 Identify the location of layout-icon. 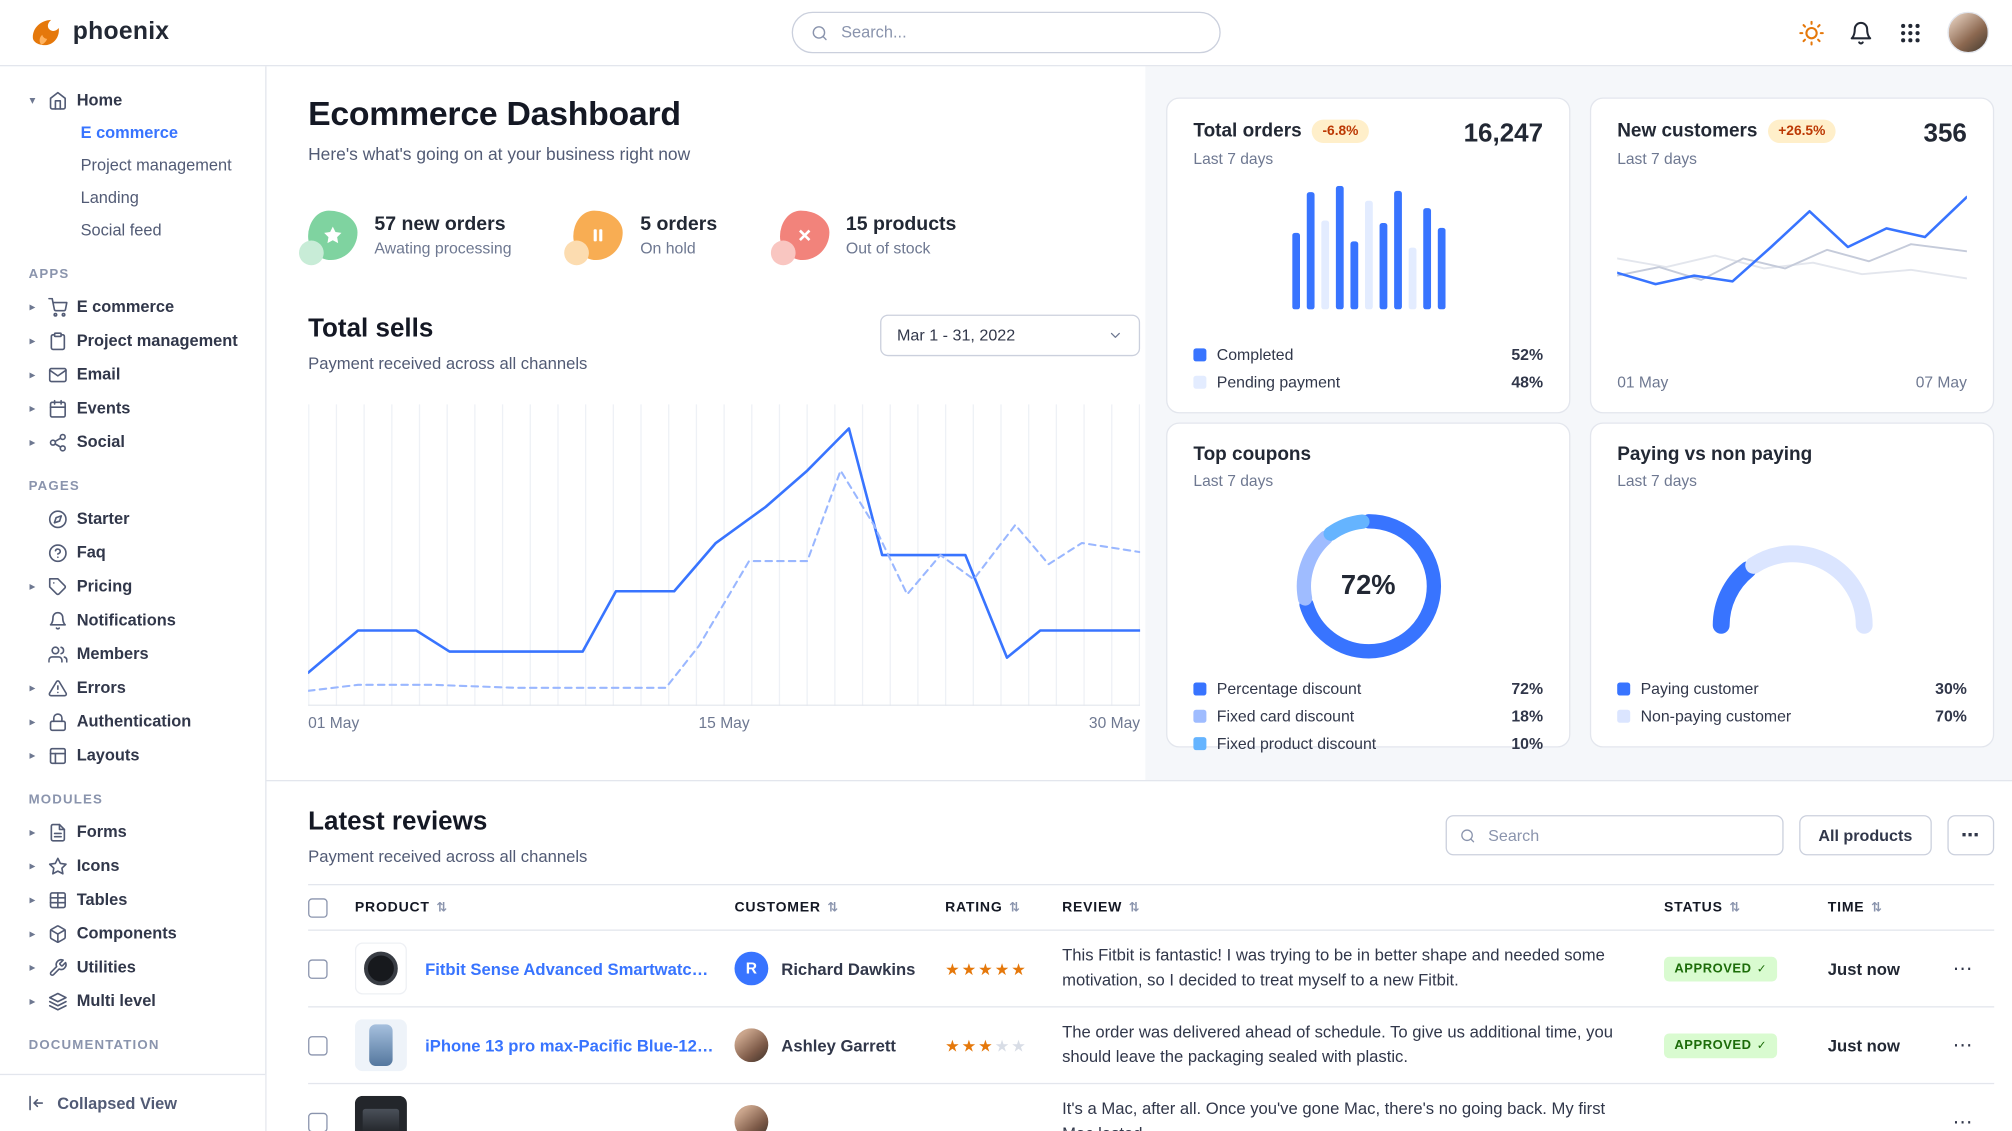
(58, 756).